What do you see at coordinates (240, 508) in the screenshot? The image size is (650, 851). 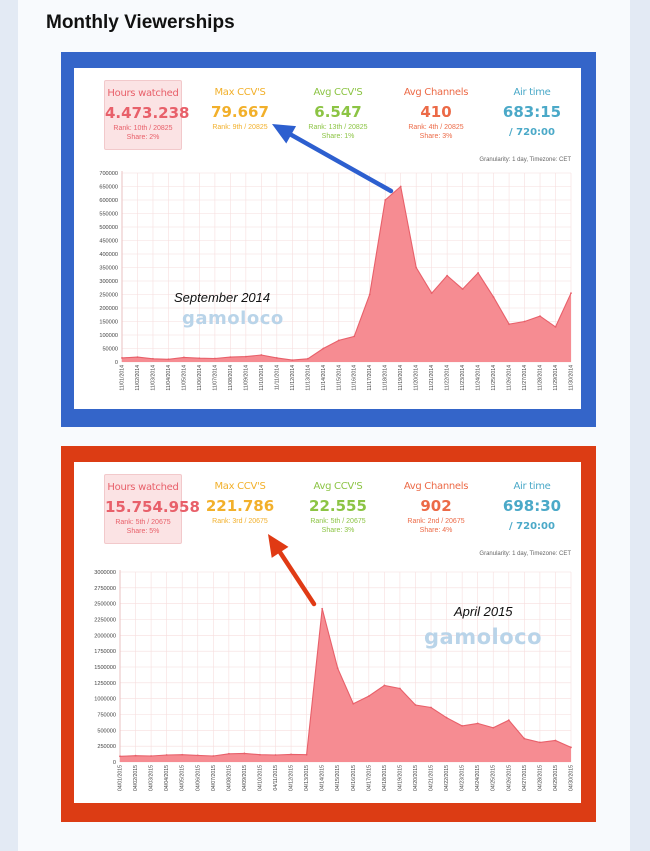 I see `stat-max-ccv: Max CCV'S 221.786 Rank: 3rd / 20675` at bounding box center [240, 508].